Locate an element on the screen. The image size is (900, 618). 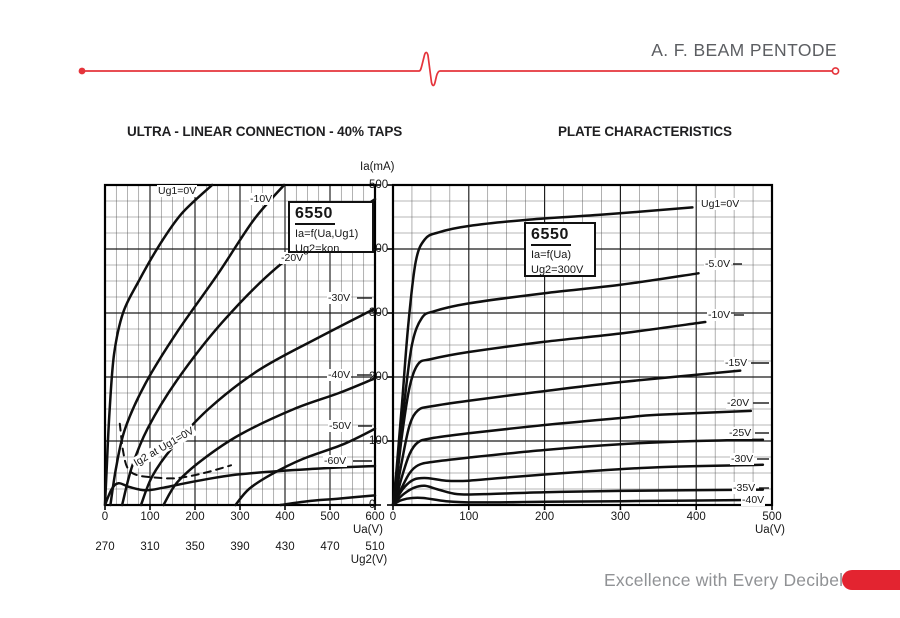
rule-start-dot is located at coordinates (82, 71).